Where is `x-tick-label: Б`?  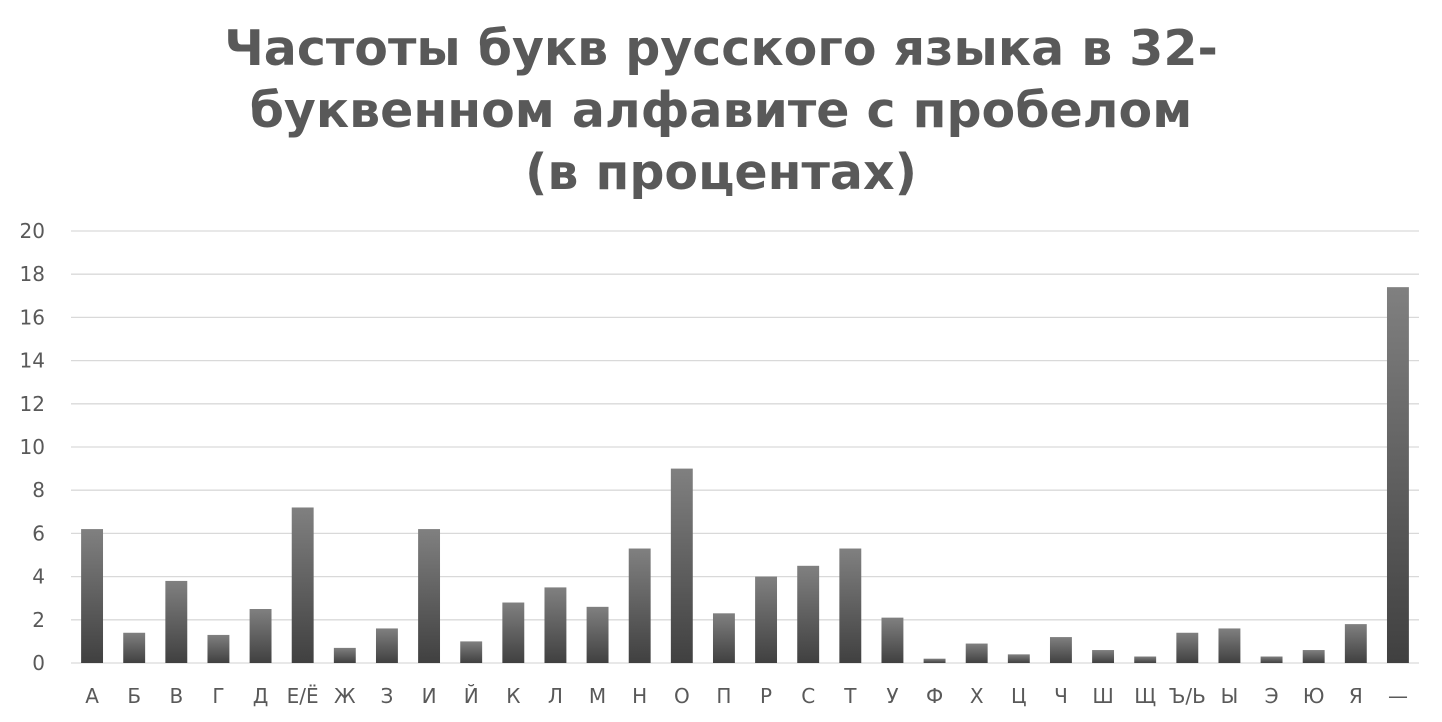
x-tick-label: Б is located at coordinates (134, 696).